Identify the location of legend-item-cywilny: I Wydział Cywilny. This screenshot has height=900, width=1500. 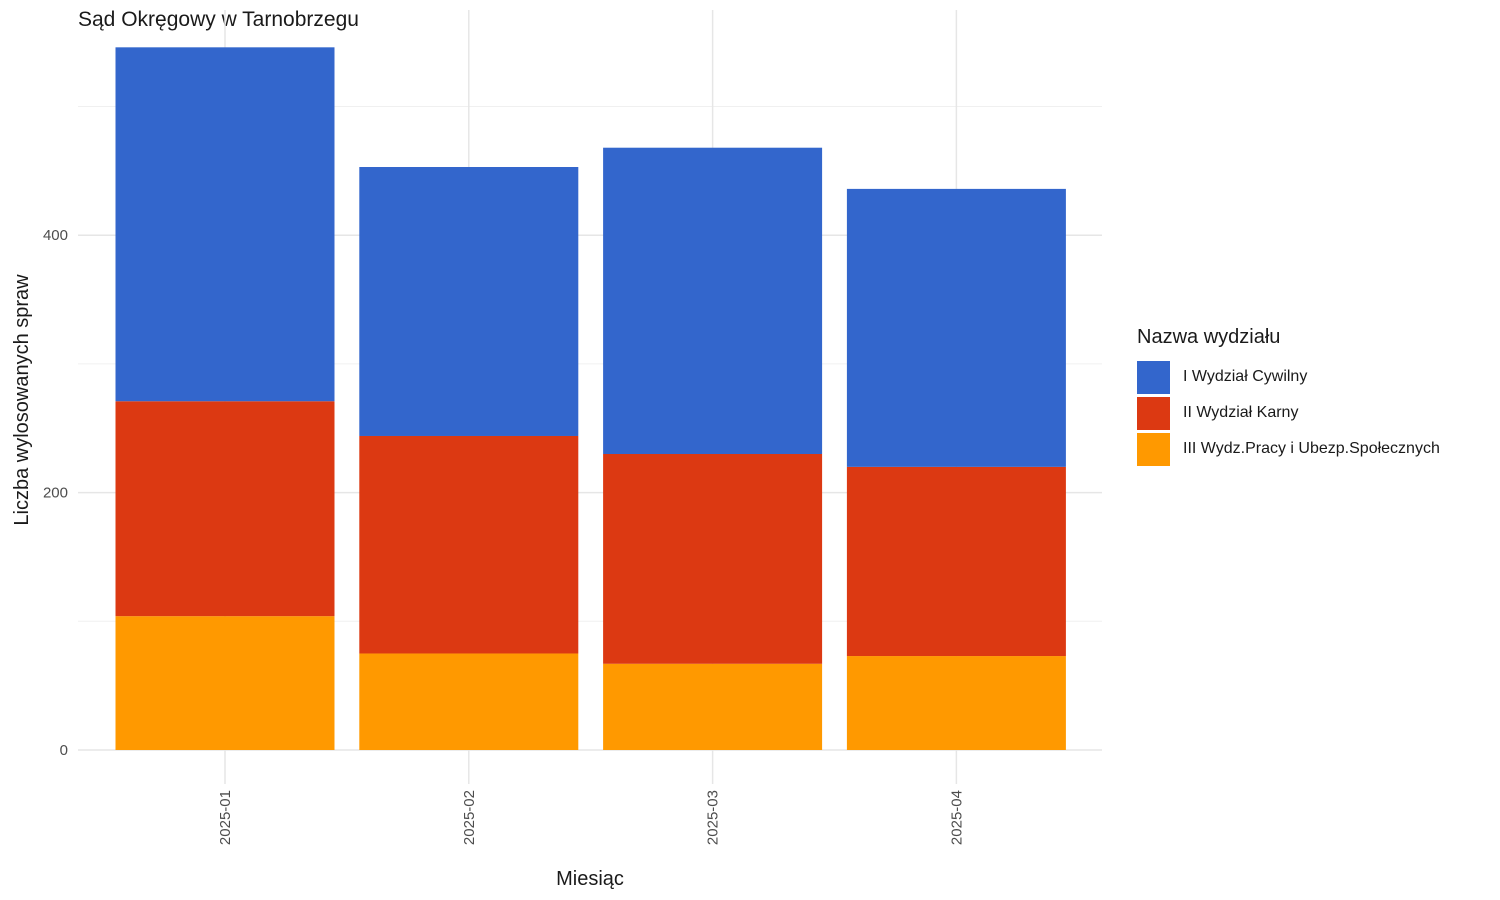
(1288, 377).